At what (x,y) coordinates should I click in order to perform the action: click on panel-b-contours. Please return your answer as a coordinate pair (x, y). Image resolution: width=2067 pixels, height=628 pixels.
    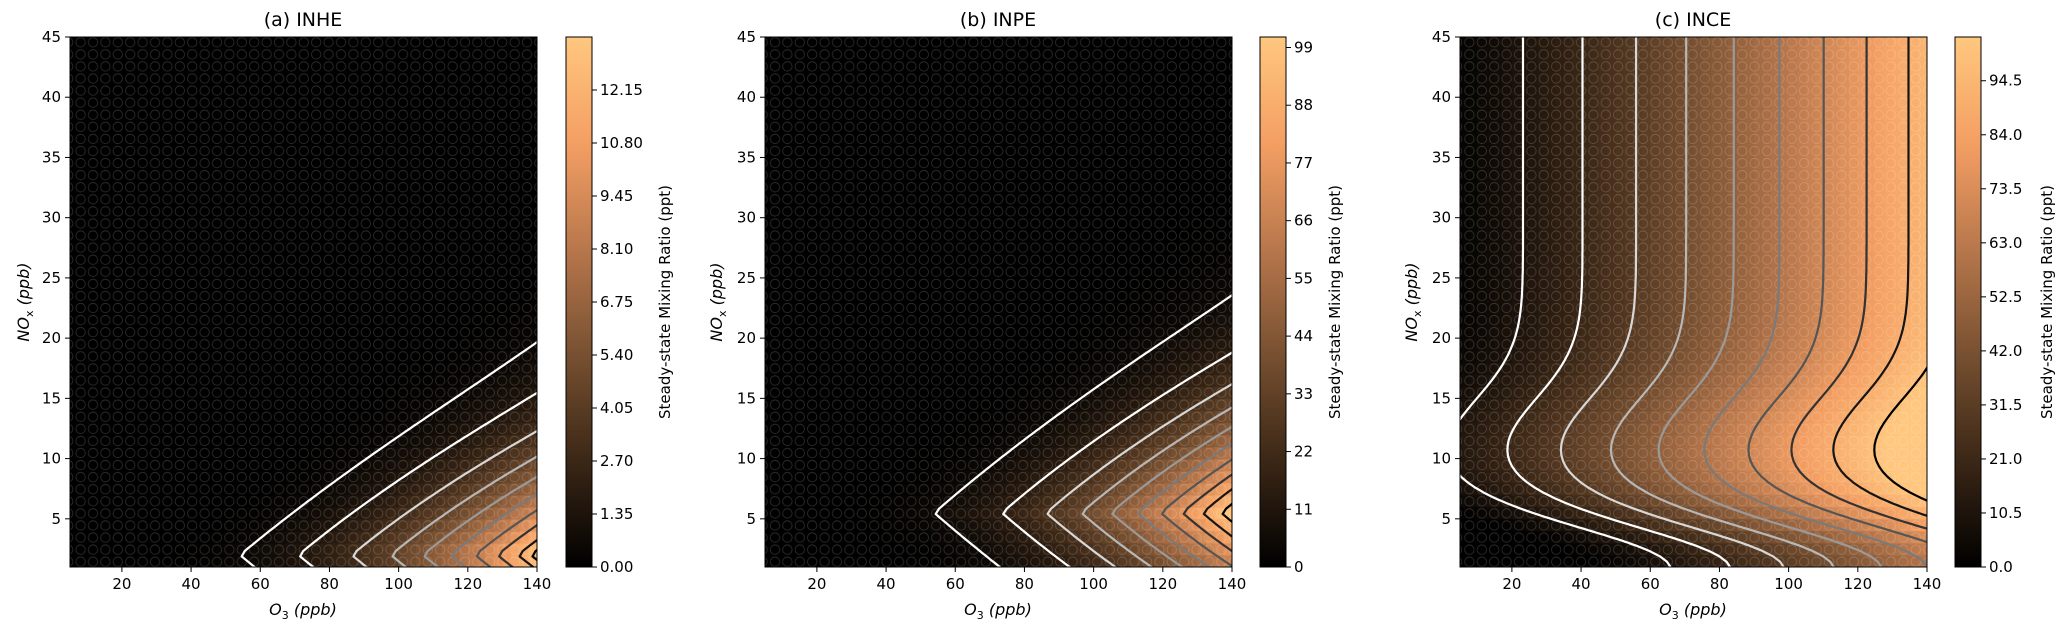
    Looking at the image, I should click on (1083, 430).